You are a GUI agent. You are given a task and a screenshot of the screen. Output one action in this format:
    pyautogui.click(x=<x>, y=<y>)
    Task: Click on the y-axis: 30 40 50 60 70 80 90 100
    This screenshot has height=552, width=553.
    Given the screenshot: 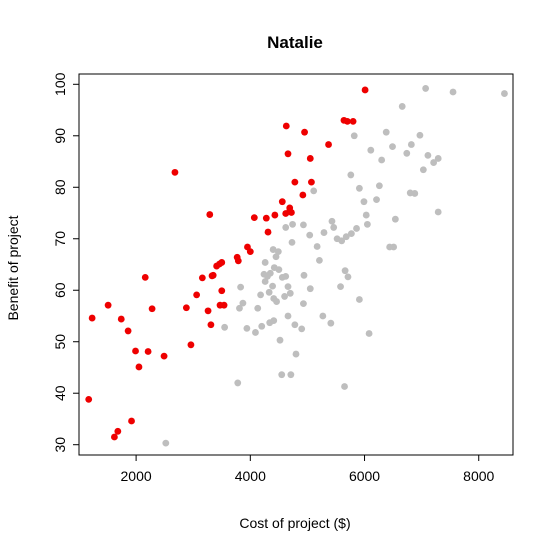 What is the action you would take?
    pyautogui.click(x=65, y=262)
    